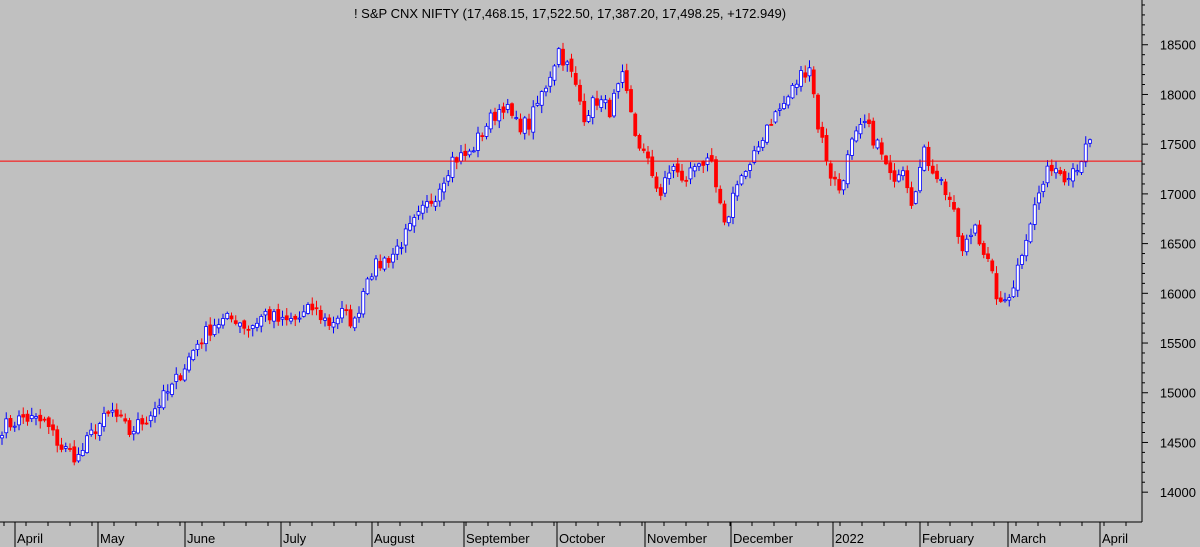  I want to click on y-tick-label: 15500, so click(1178, 343).